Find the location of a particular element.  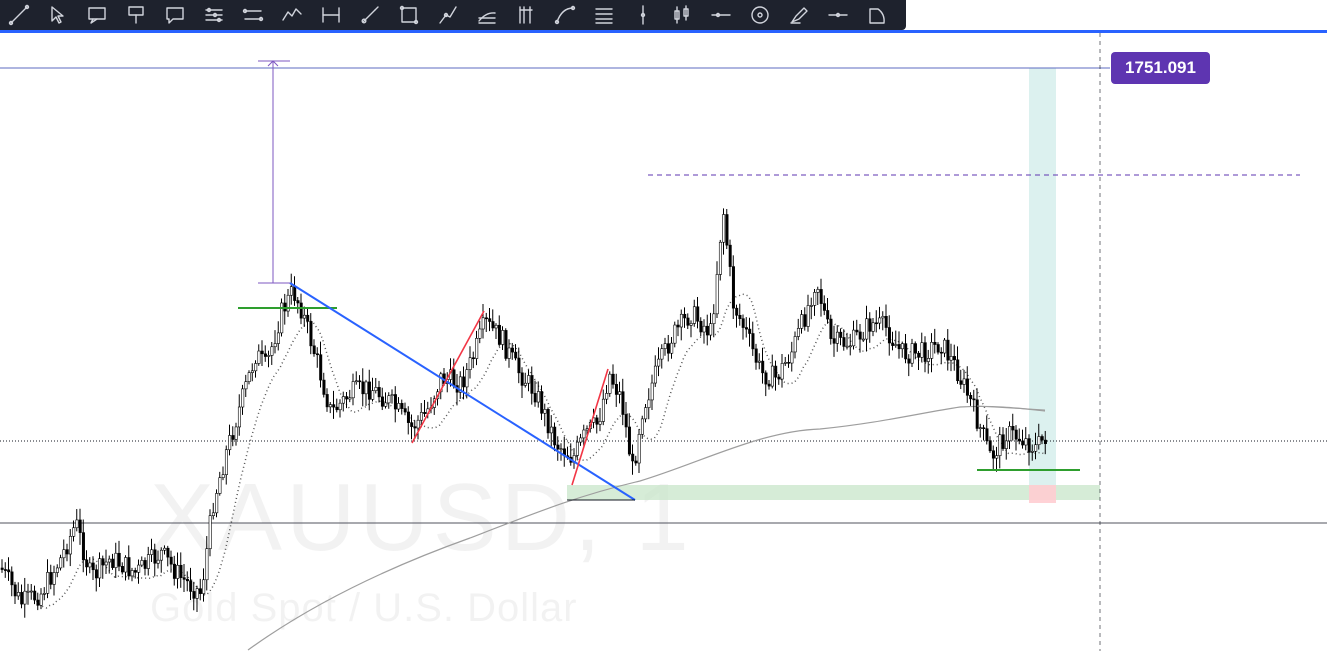

highlighter-tool-button is located at coordinates (799, 15).